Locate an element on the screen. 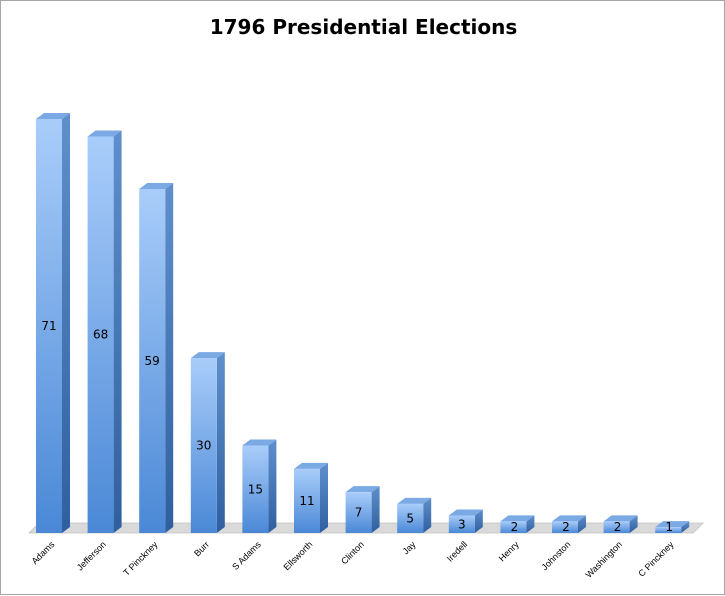  data-label: 1 is located at coordinates (669, 527).